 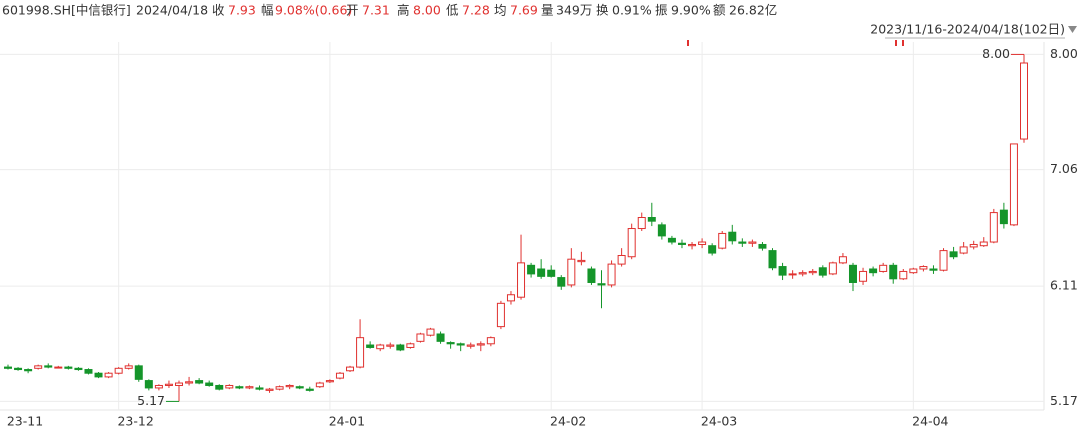 What do you see at coordinates (1064, 53) in the screenshot?
I see `y-tick-label: 8.00` at bounding box center [1064, 53].